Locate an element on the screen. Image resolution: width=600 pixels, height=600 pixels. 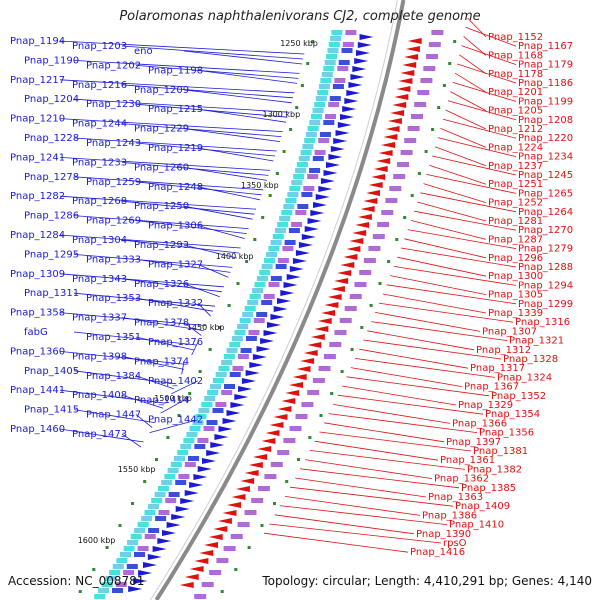
reverse-gene-label: Pnap_1367 is located at coordinates (491, 387).